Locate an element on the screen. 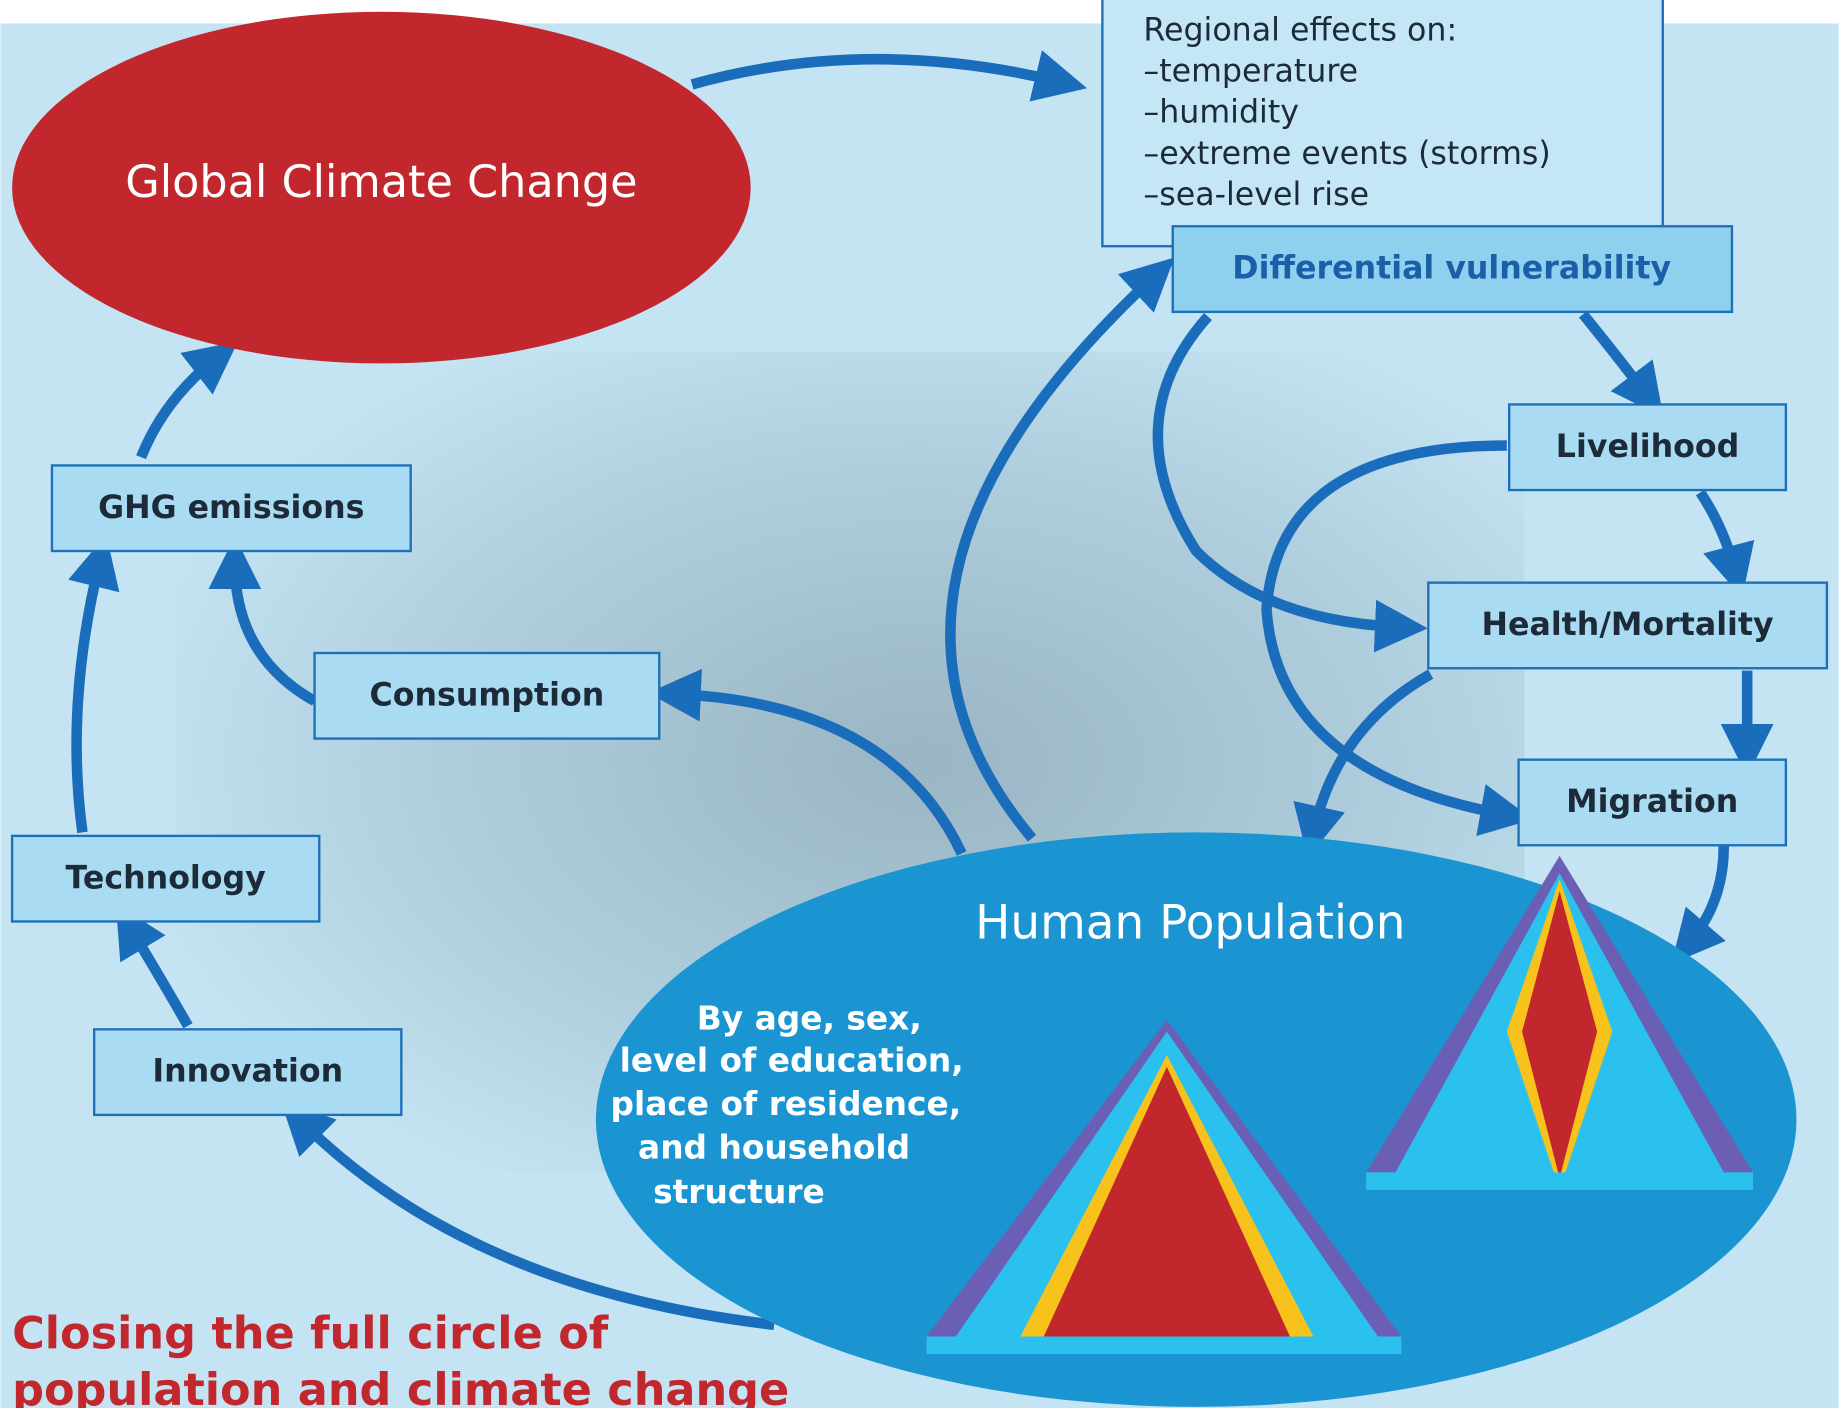 This screenshot has height=1408, width=1839. population-desc: and household is located at coordinates (774, 1147).